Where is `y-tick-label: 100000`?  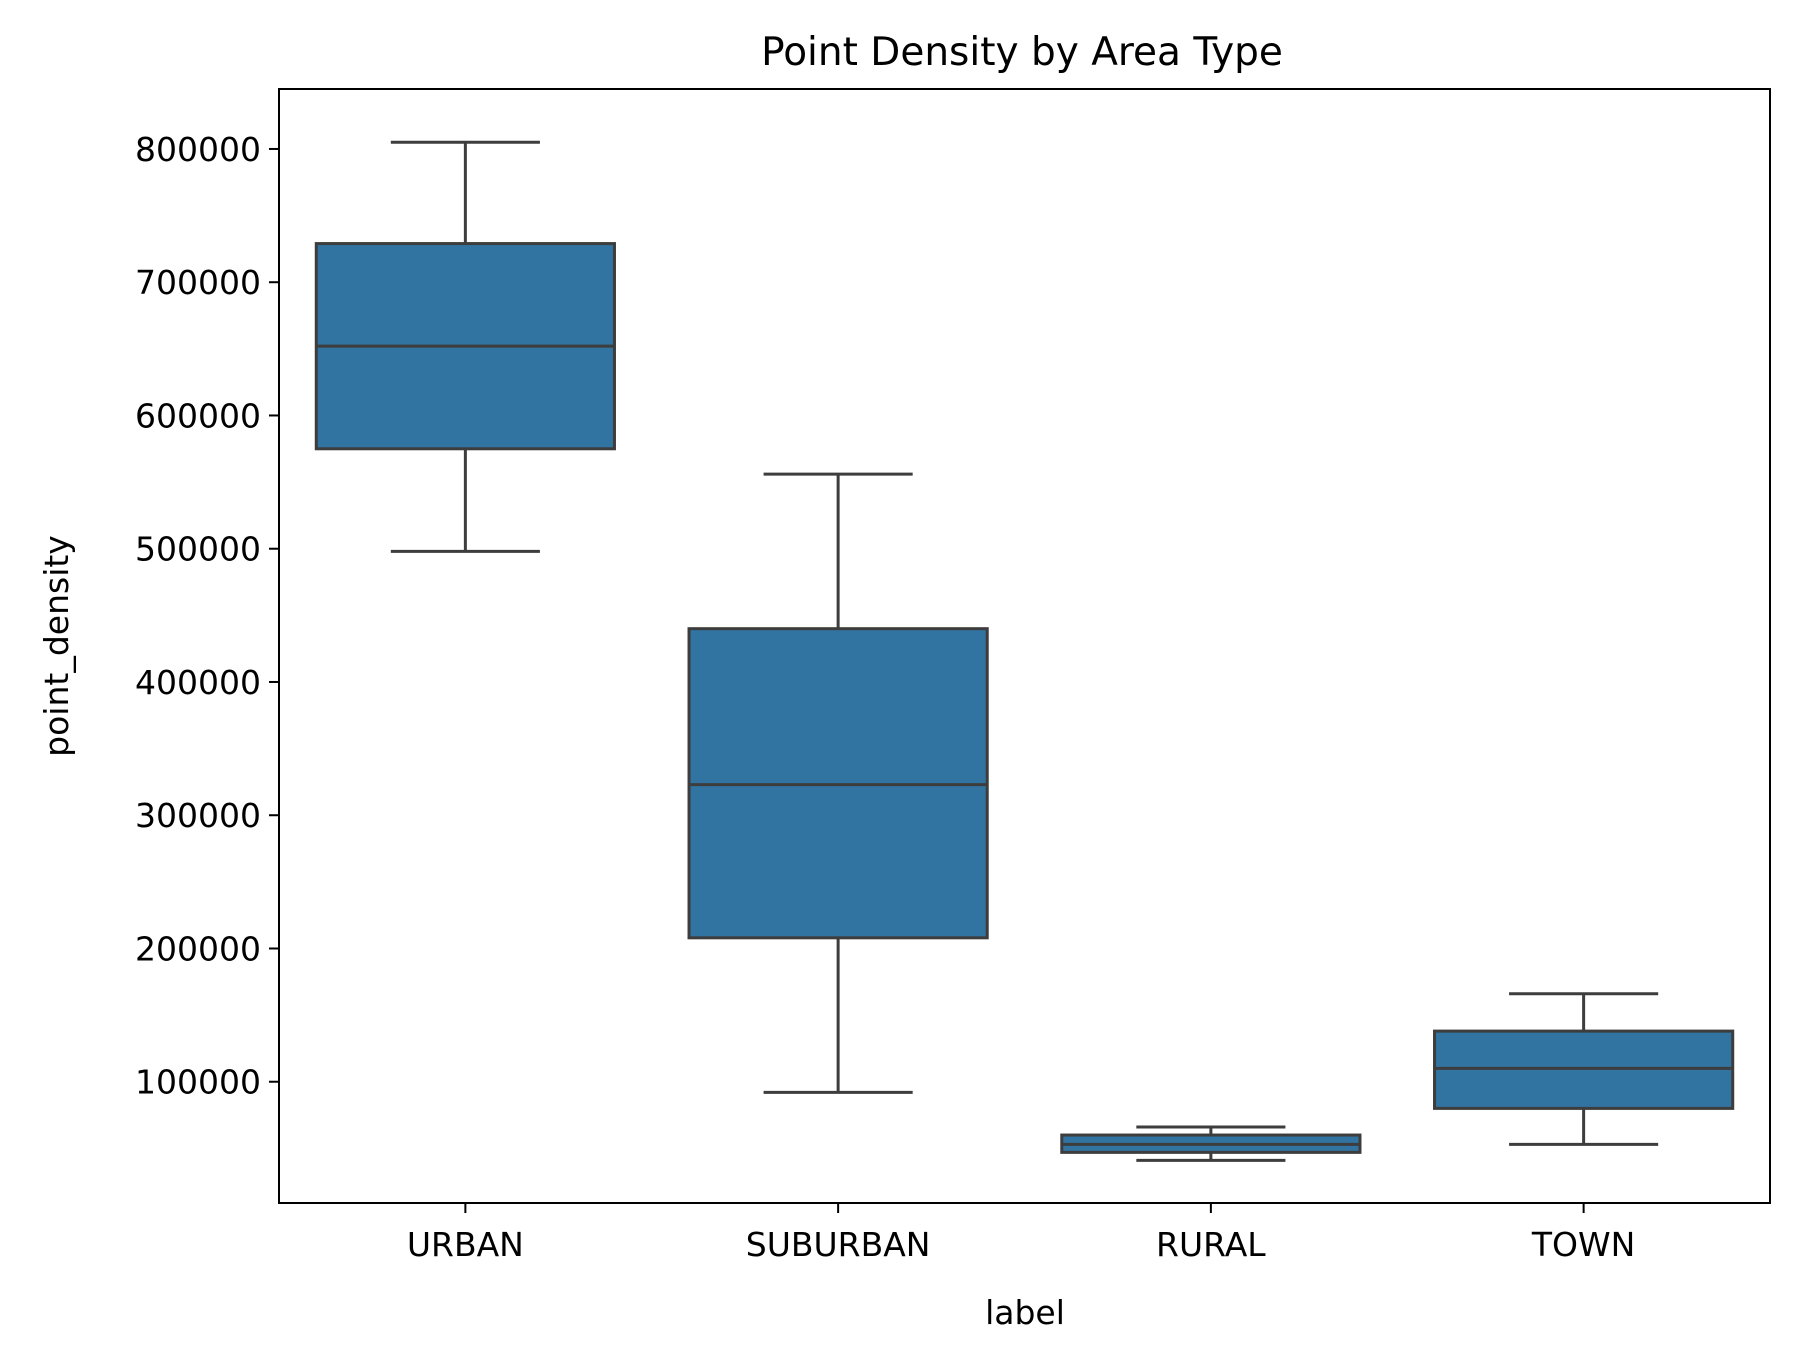
y-tick-label: 100000 is located at coordinates (198, 1082).